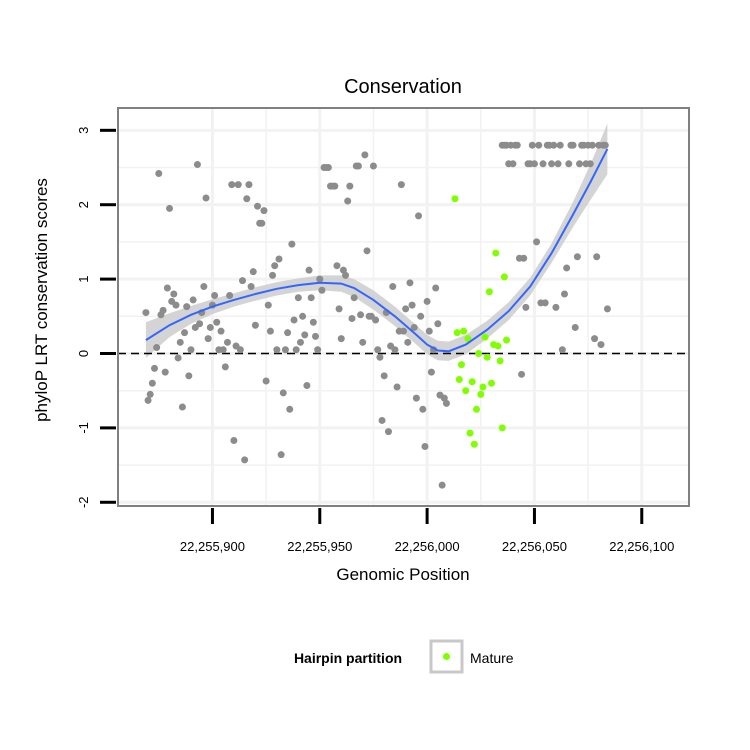  What do you see at coordinates (348, 658) in the screenshot?
I see `legend-title: Hairpin partition` at bounding box center [348, 658].